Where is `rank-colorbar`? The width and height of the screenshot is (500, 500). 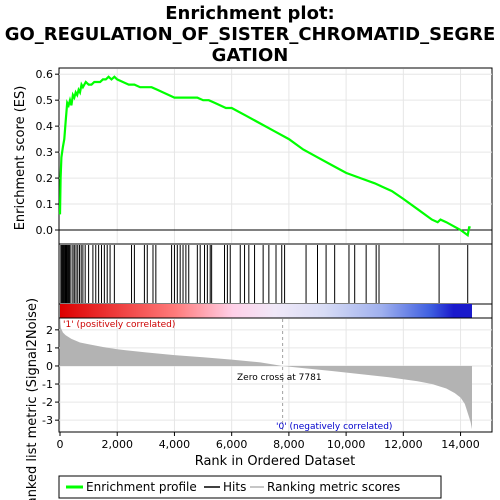
rank-colorbar is located at coordinates (275, 311).